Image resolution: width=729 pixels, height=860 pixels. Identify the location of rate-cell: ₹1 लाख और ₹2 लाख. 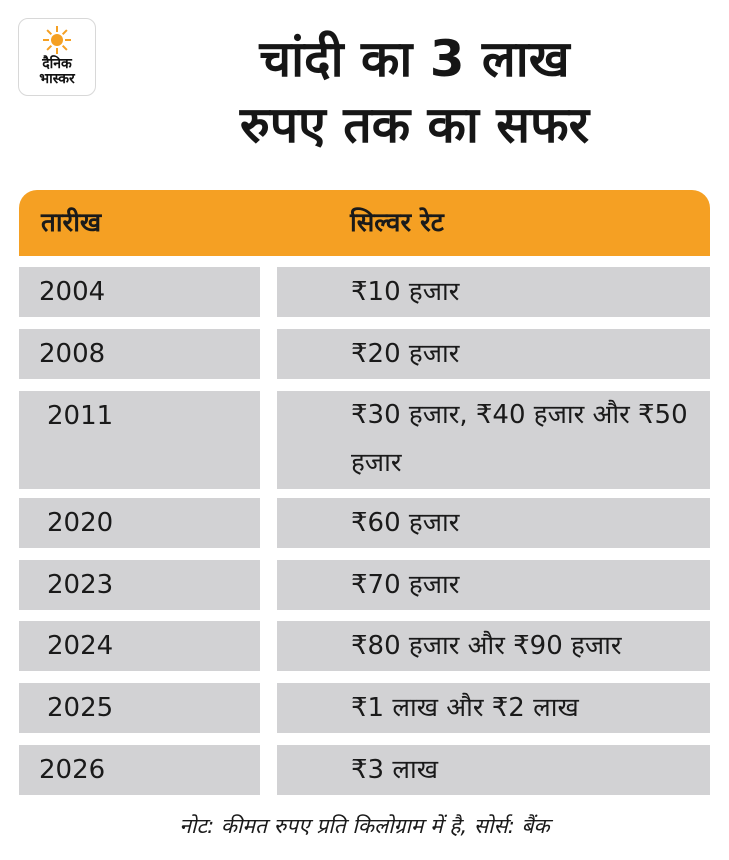
(493, 708).